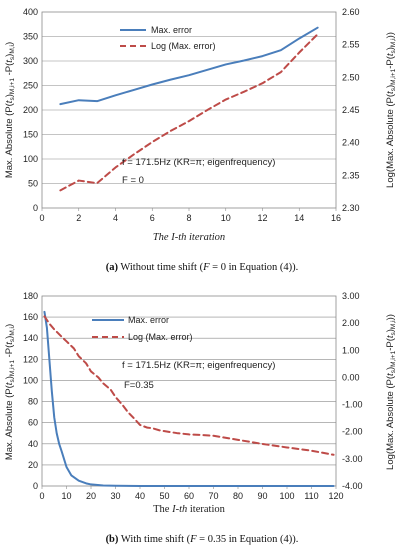  Describe the element at coordinates (30, 12) in the screenshot. I see `chart-a-y-tick-left: 400` at that location.